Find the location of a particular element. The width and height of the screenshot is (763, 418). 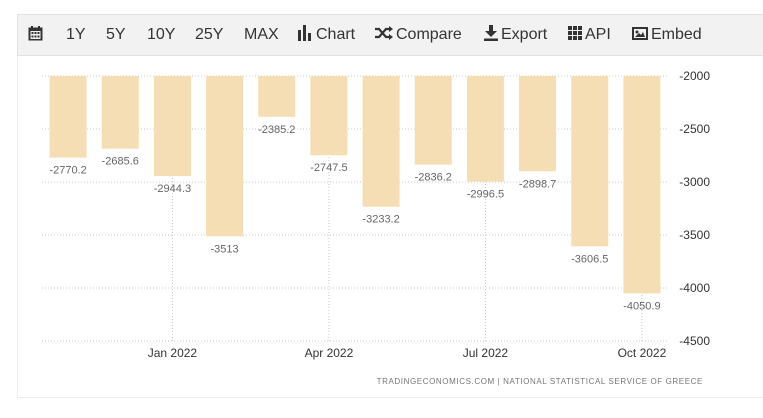

compare-label: Compare is located at coordinates (429, 34).